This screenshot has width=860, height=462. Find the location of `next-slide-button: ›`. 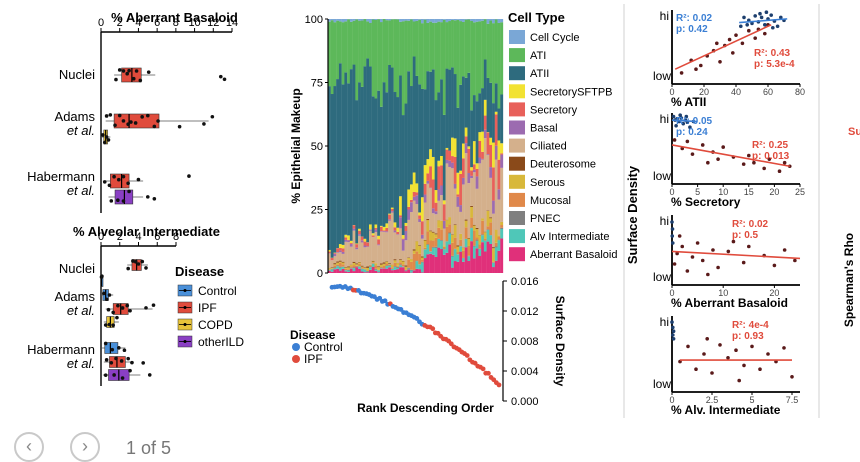

next-slide-button: › is located at coordinates (85, 447).